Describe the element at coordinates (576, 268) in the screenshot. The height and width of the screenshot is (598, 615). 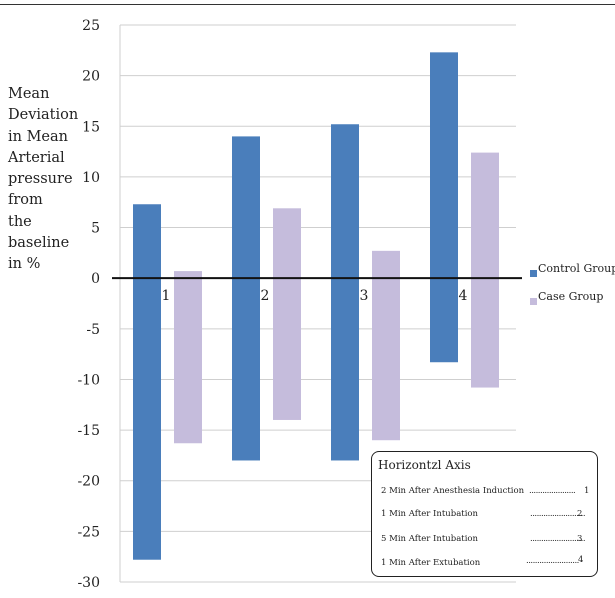
I see `legend-label-control: Control Group` at that location.